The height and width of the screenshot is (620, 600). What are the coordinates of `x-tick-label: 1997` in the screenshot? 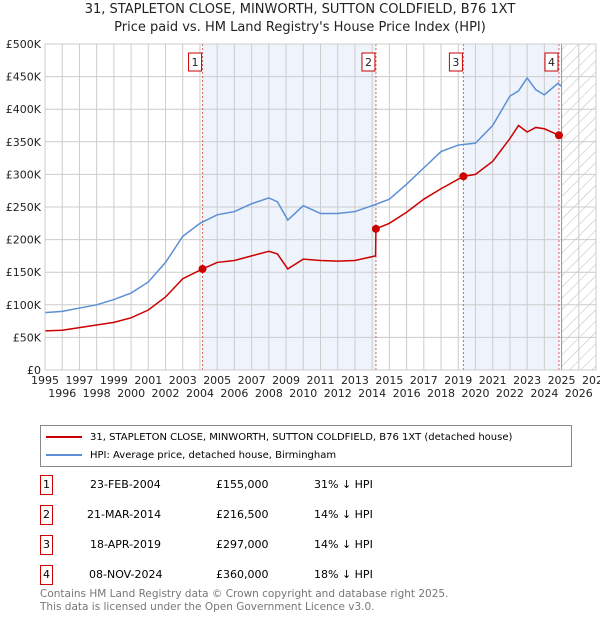 It's located at (79, 380).